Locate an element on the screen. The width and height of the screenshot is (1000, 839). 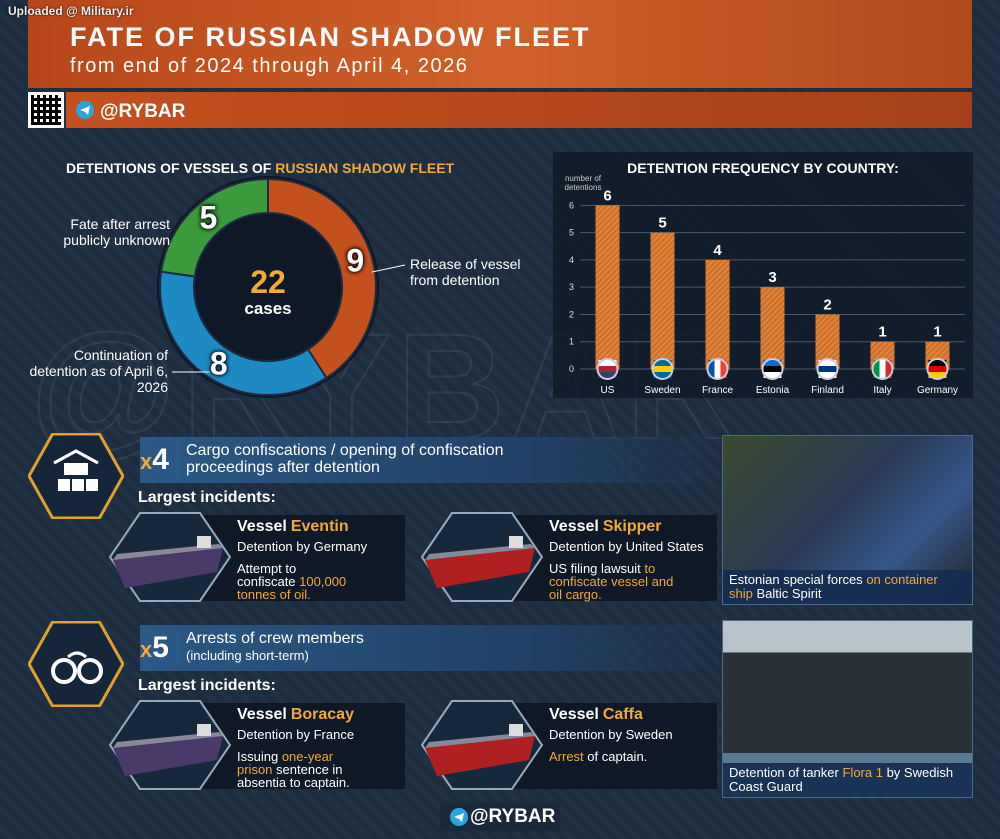
donut-chart is located at coordinates (281, 287).